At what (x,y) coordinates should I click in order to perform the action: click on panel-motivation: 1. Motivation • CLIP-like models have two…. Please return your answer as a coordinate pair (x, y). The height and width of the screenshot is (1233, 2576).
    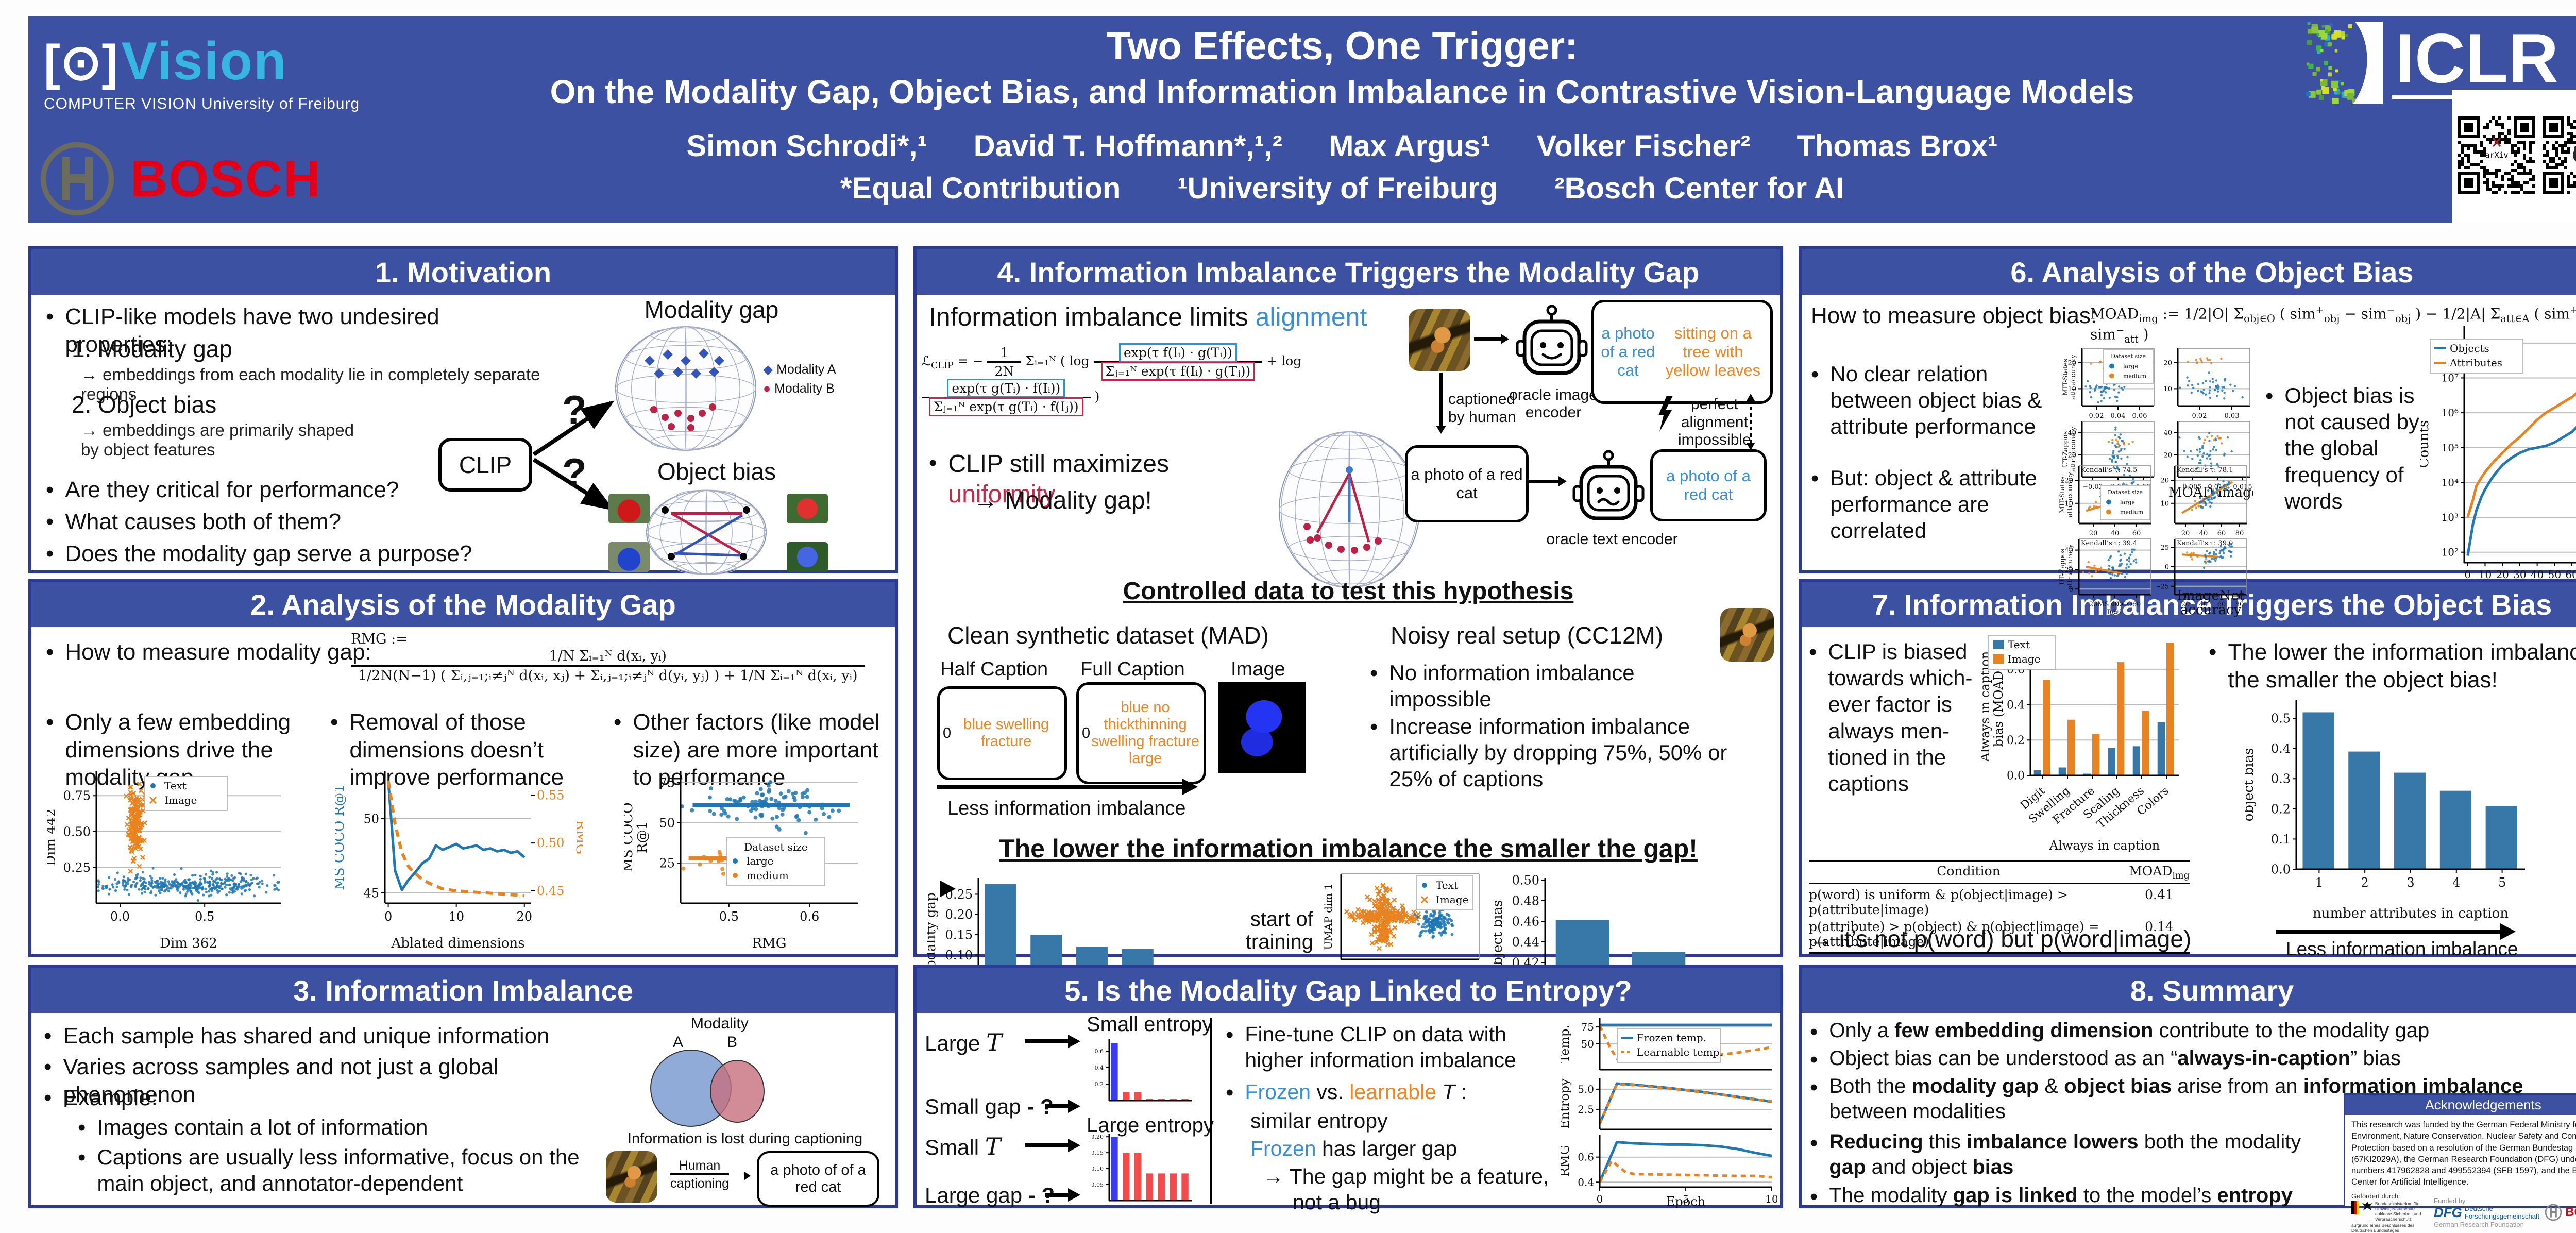
    Looking at the image, I should click on (463, 410).